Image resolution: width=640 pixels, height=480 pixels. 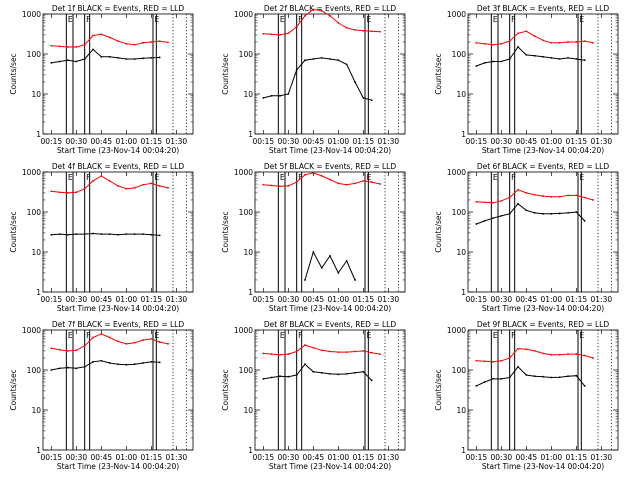 What do you see at coordinates (535, 38) in the screenshot?
I see `series-line-lld` at bounding box center [535, 38].